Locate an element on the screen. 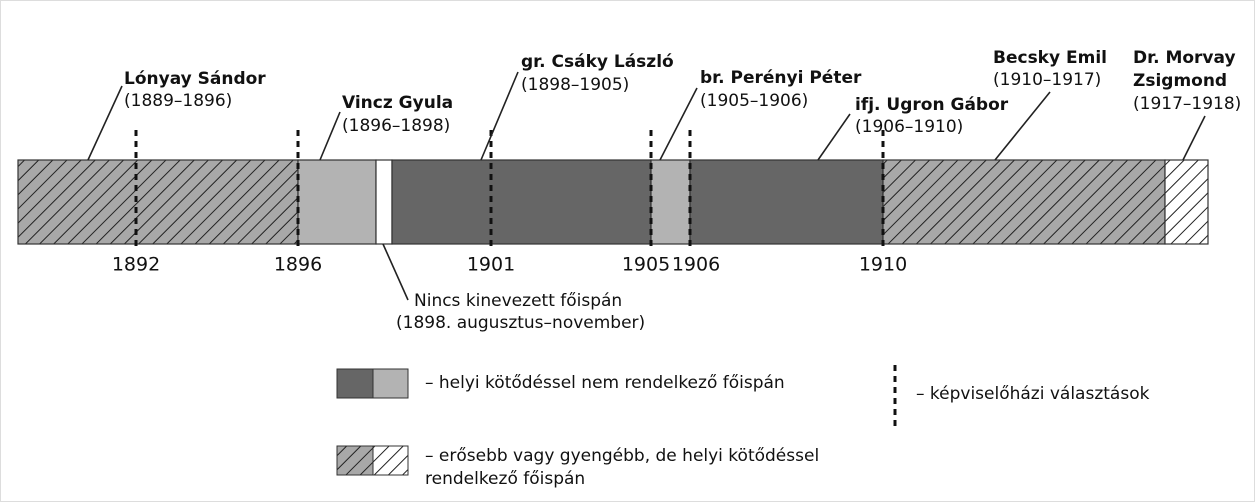  official-name: Dr. Morvay is located at coordinates (1184, 58).